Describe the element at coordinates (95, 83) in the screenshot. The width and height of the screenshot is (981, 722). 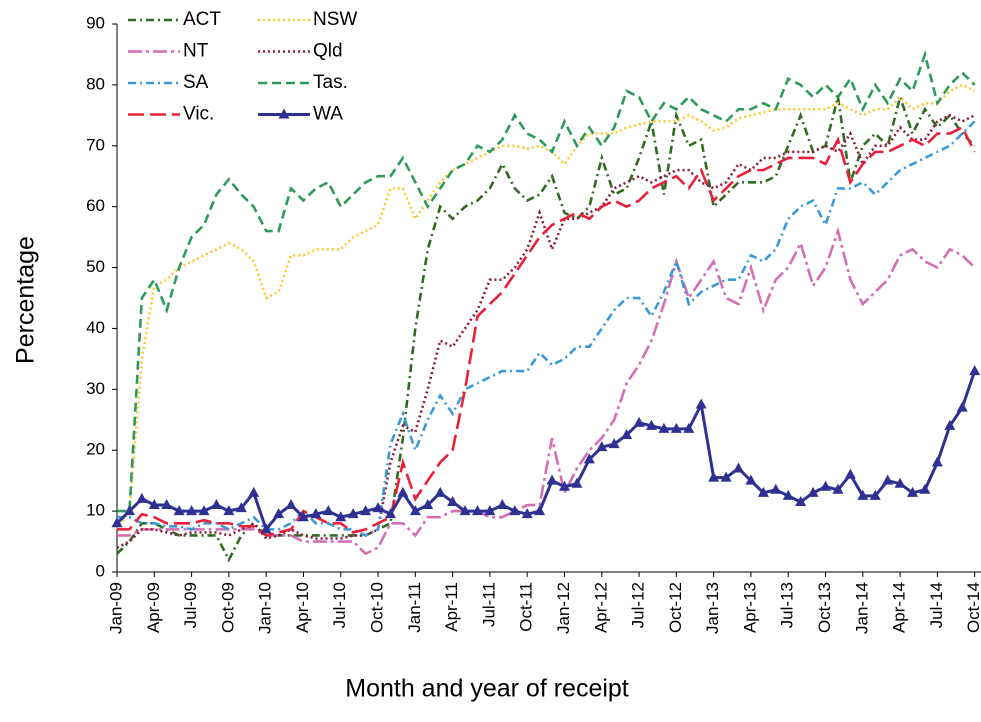
I see `y-tick-label: 80` at that location.